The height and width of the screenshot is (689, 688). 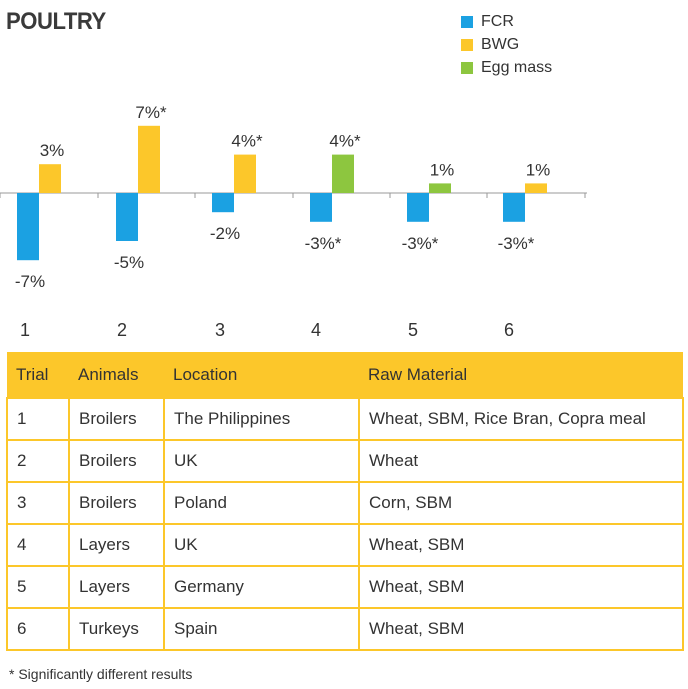 What do you see at coordinates (220, 330) in the screenshot?
I see `category-label-3: 3` at bounding box center [220, 330].